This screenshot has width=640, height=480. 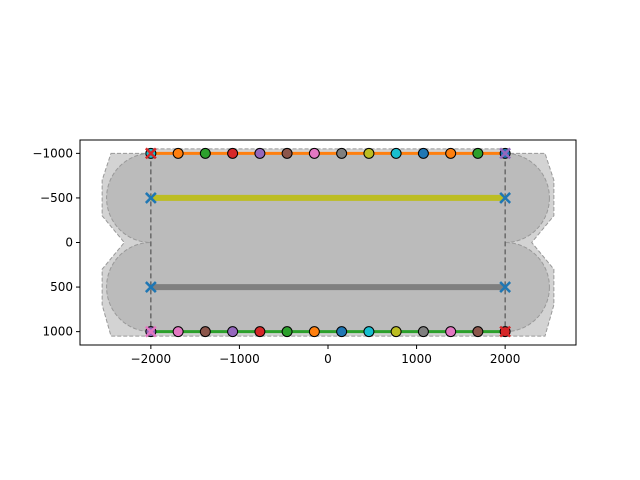 I want to click on x-tick-label: 0, so click(x=328, y=359).